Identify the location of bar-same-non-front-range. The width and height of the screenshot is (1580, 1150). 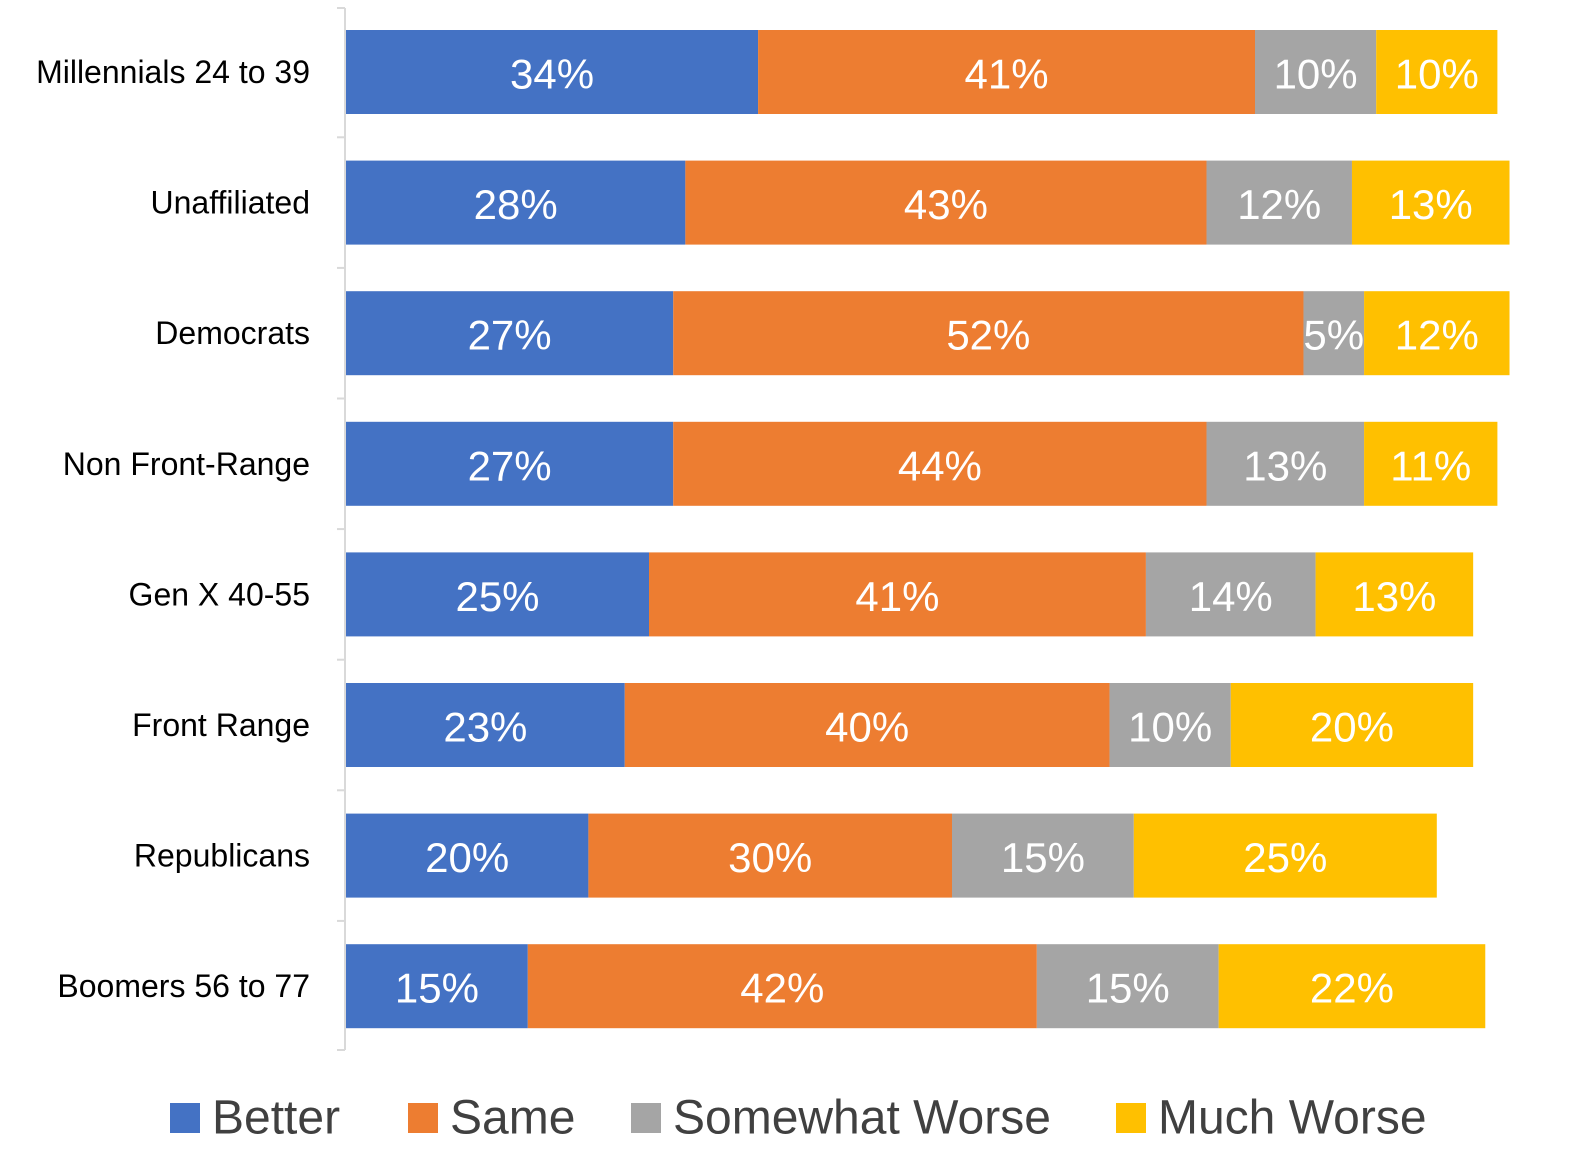
(940, 463).